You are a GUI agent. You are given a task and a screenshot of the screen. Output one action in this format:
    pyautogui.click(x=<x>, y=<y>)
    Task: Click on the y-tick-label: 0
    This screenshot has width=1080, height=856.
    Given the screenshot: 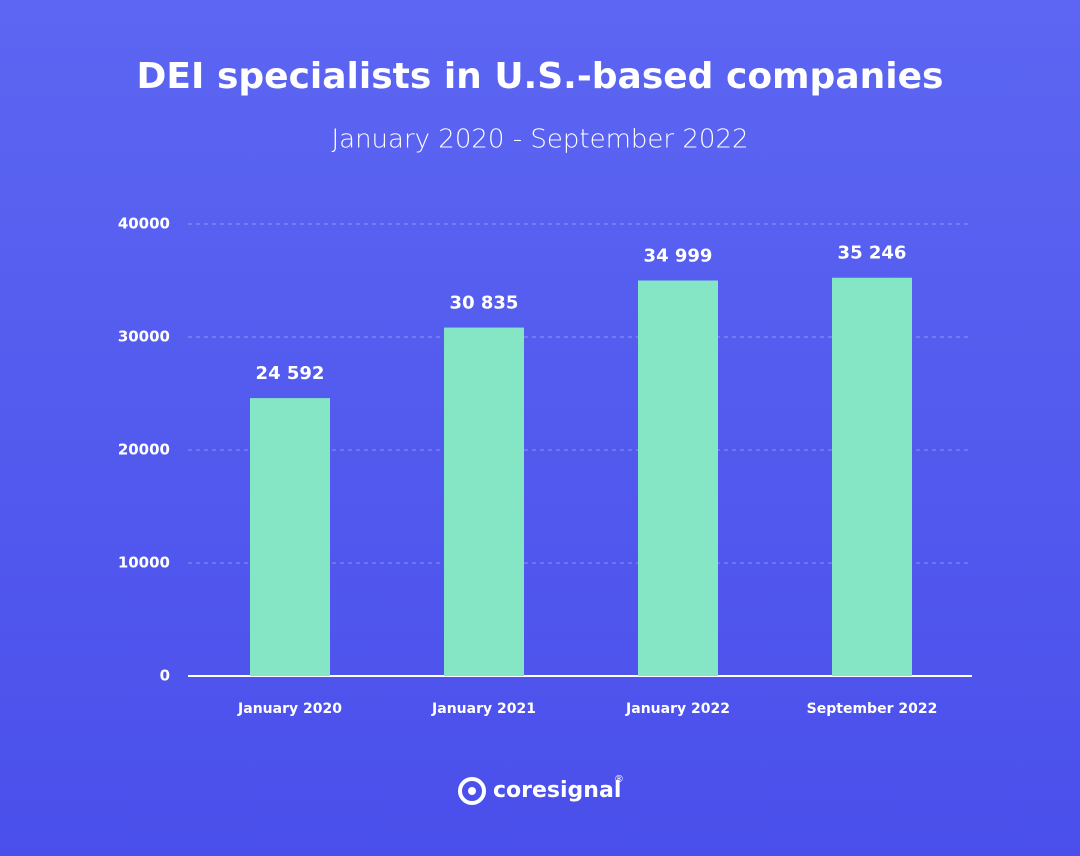 What is the action you would take?
    pyautogui.click(x=165, y=676)
    